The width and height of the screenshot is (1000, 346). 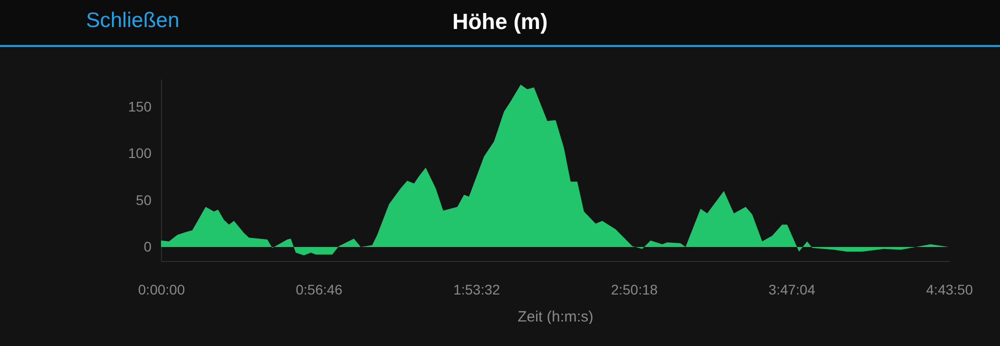 What do you see at coordinates (476, 290) in the screenshot?
I see `x-tick-label: 1:53:32` at bounding box center [476, 290].